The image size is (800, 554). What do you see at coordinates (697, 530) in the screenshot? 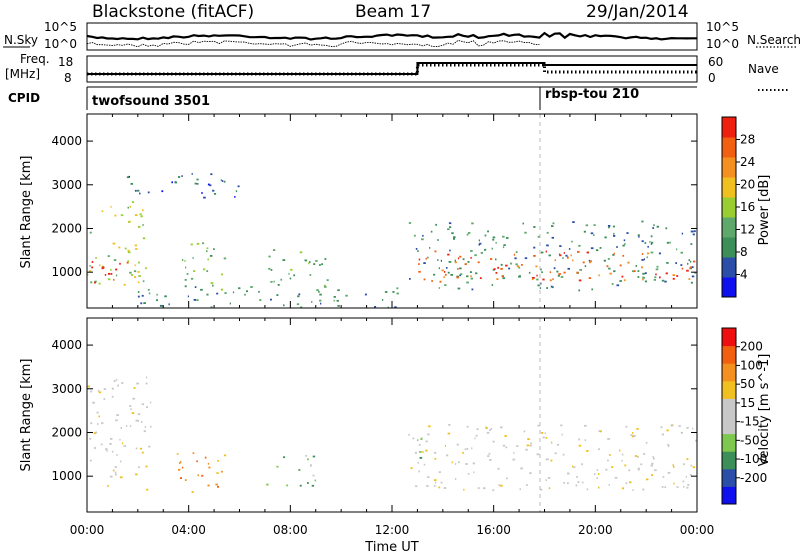
I see `x-tick-label: 00:00` at bounding box center [697, 530].